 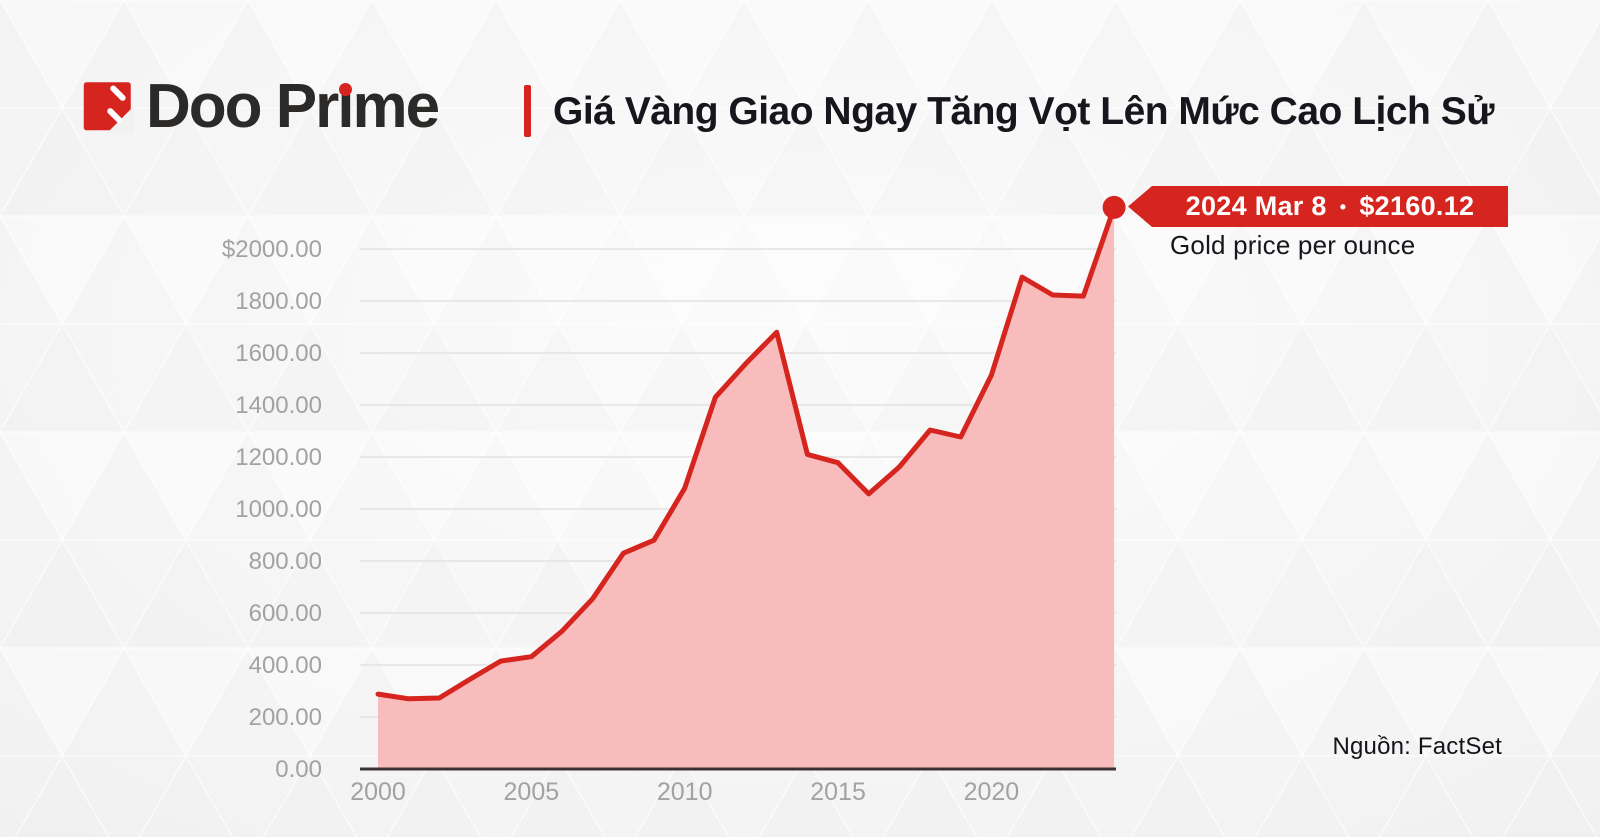 I want to click on header-divider-bar, so click(x=527, y=111).